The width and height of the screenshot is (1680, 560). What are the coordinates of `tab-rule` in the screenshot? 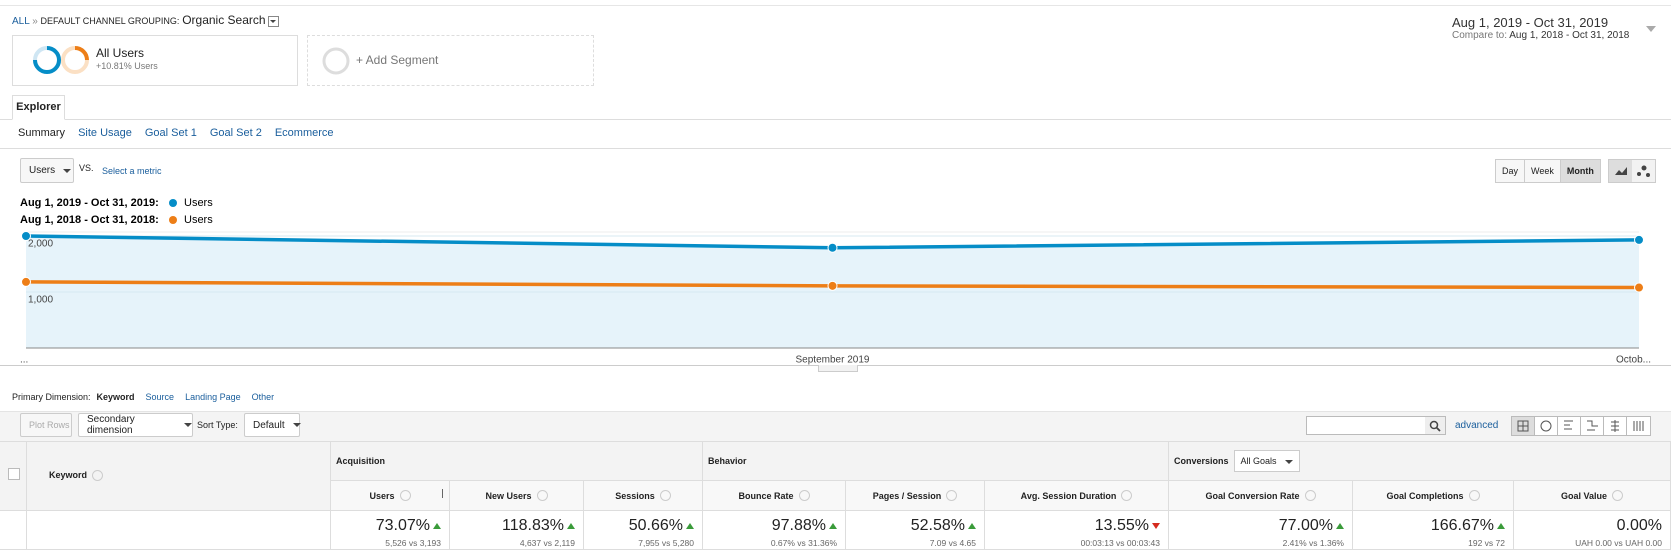 It's located at (835, 119).